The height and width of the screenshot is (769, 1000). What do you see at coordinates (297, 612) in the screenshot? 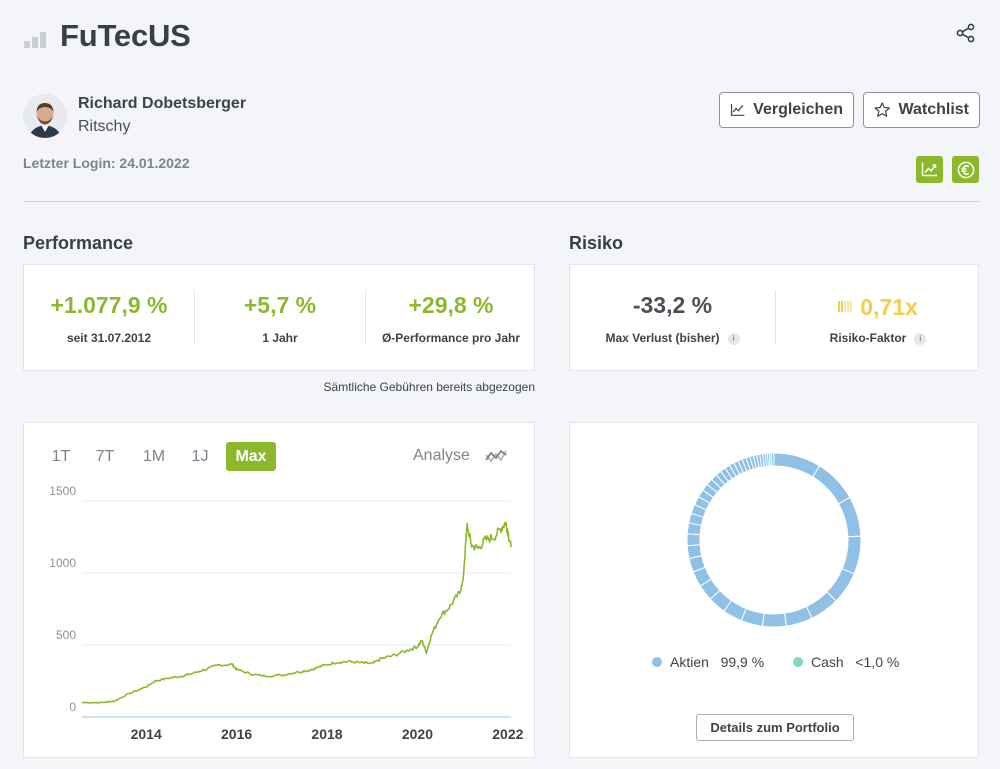
I see `performance-line` at bounding box center [297, 612].